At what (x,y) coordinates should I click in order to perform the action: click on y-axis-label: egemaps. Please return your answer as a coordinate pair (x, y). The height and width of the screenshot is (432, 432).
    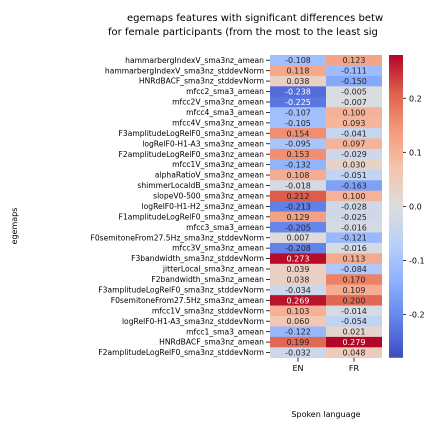
    Looking at the image, I should click on (14, 226).